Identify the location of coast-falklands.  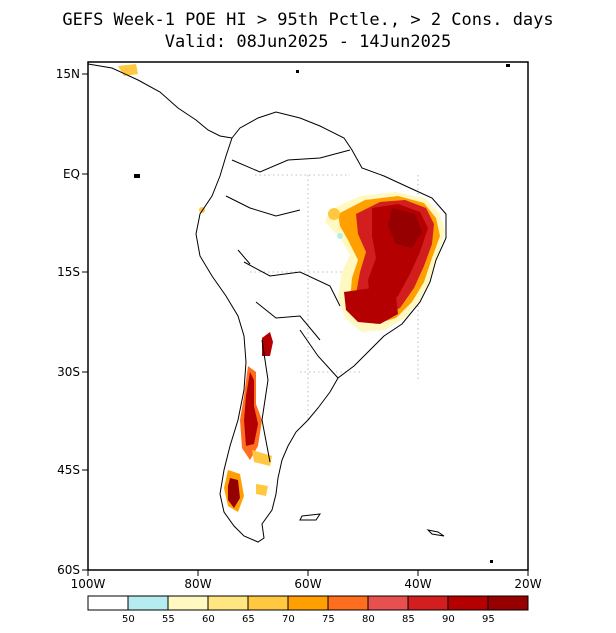
(310, 517).